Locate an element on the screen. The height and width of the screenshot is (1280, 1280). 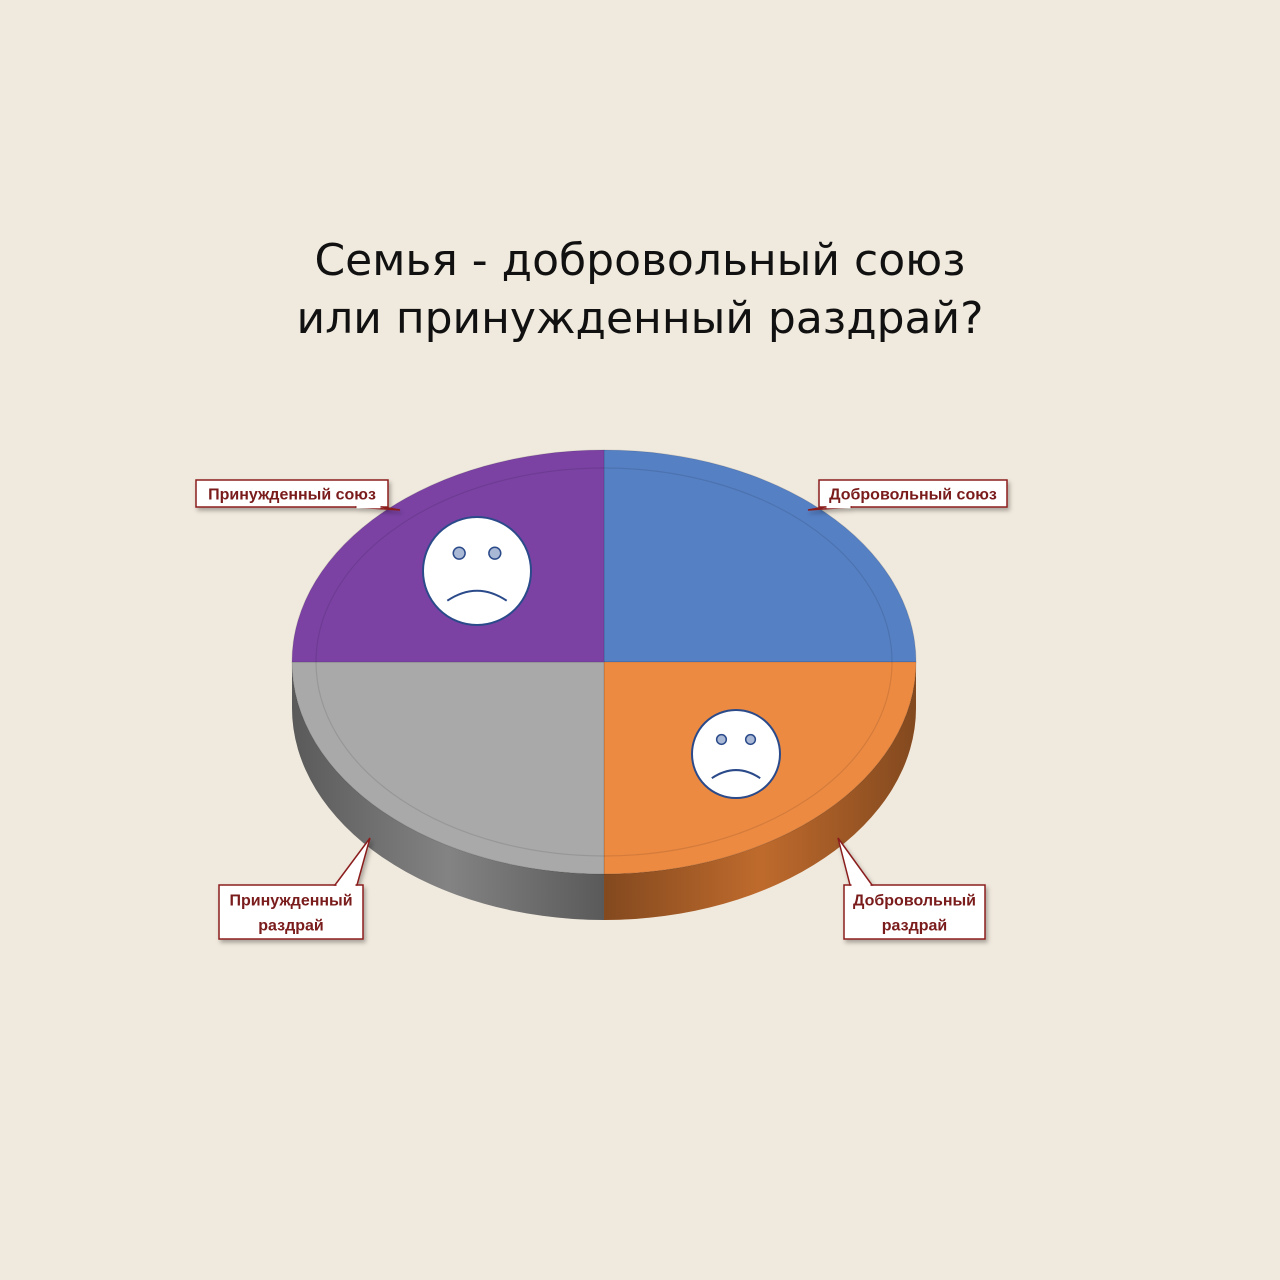
pie-slice-добровольный-союз is located at coordinates (760, 556).